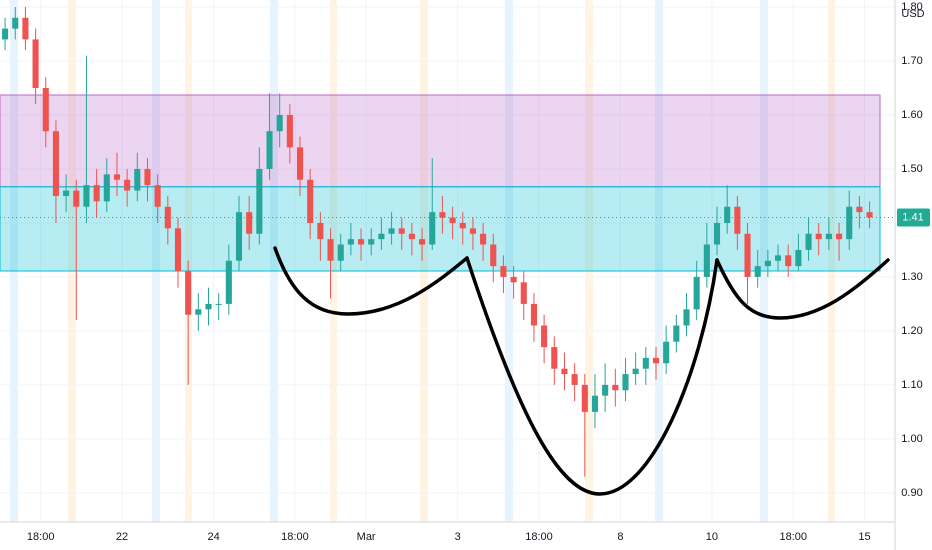 The width and height of the screenshot is (932, 550). What do you see at coordinates (911, 277) in the screenshot?
I see `y-tick-label: 1.30` at bounding box center [911, 277].